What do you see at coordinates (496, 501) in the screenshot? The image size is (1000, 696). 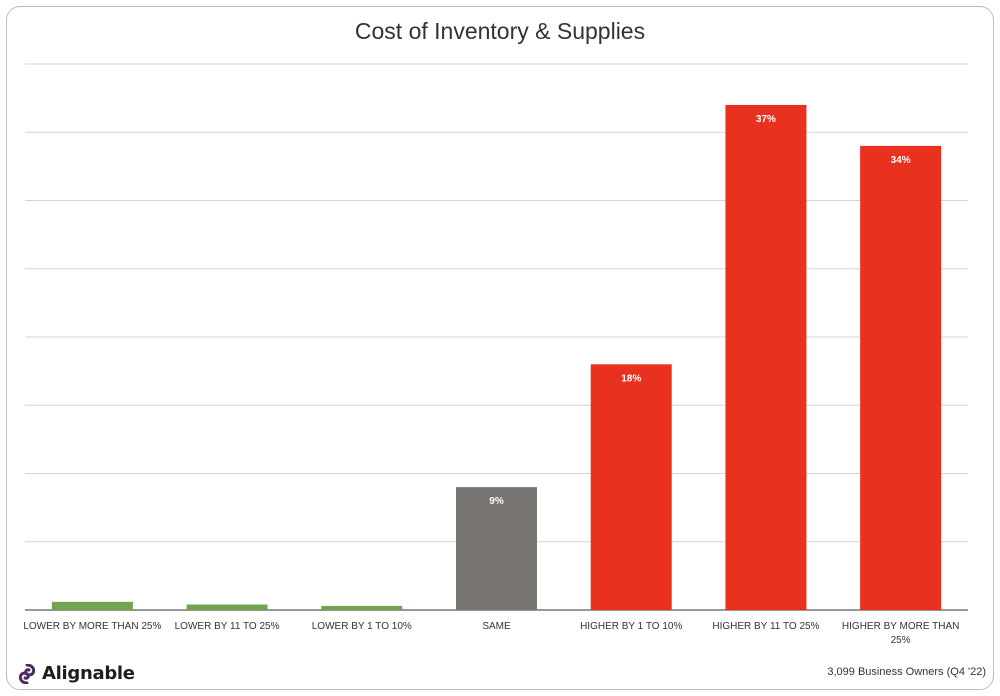 I see `data-label: 9%` at bounding box center [496, 501].